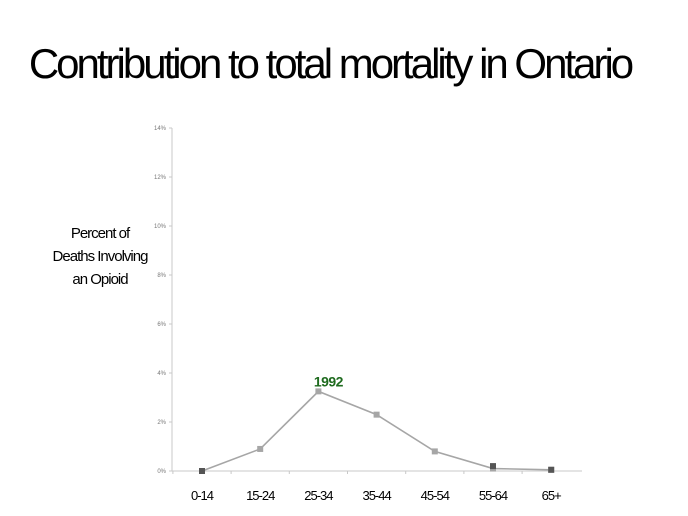 The height and width of the screenshot is (516, 688). Describe the element at coordinates (260, 495) in the screenshot. I see `x-tick-label: 15-24` at that location.